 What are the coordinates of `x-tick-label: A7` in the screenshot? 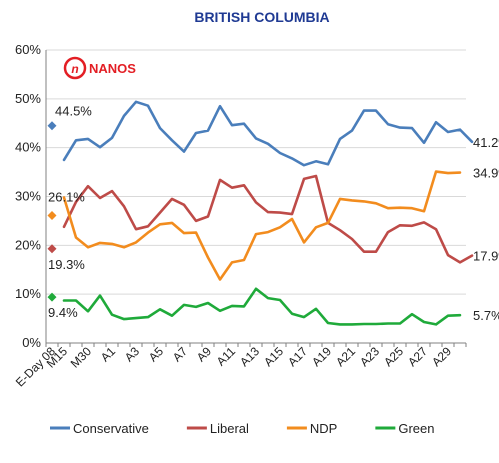 It's located at (180, 354).